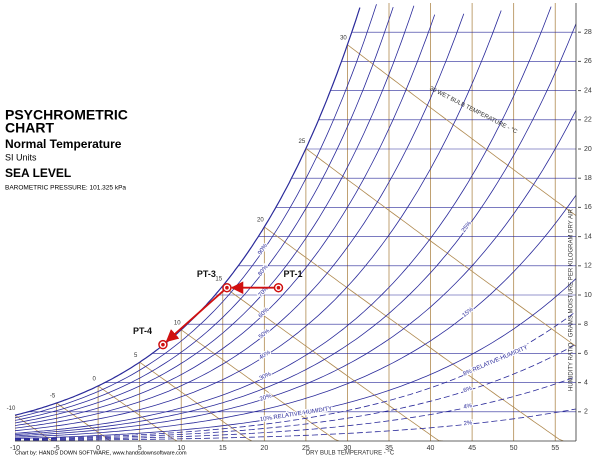 The height and width of the screenshot is (460, 600). I want to click on rh-label: 15%, so click(469, 312).